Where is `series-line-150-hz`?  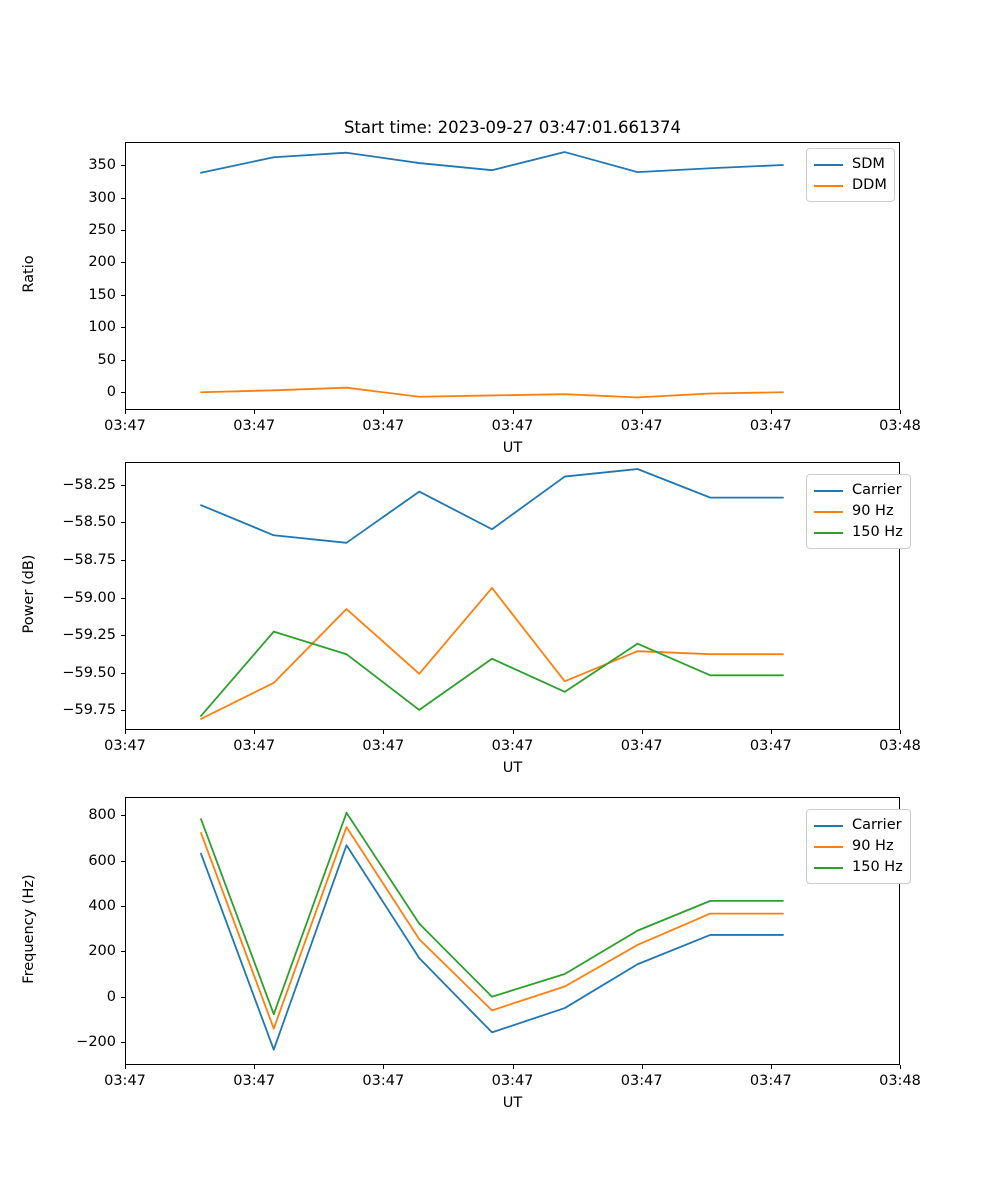 series-line-150-hz is located at coordinates (492, 913).